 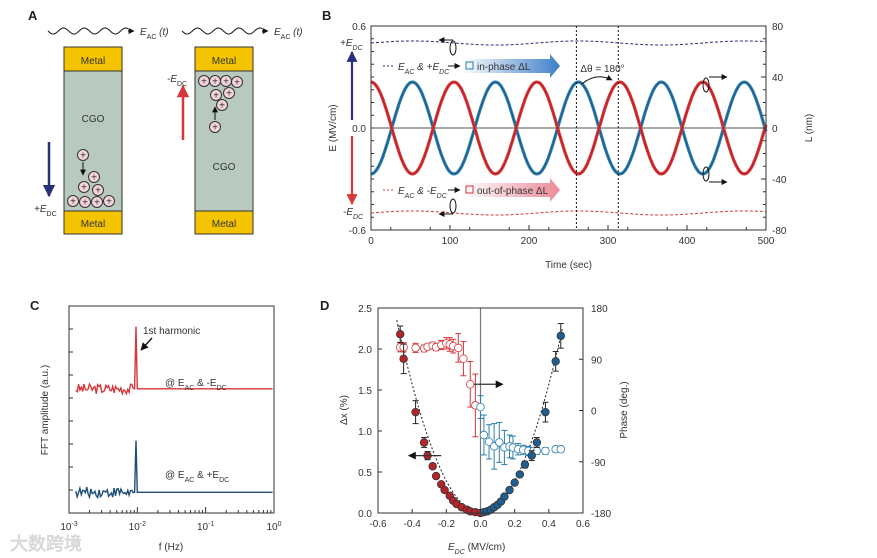 What do you see at coordinates (809, 128) in the screenshot?
I see `y2-axis-label: L (nm)` at bounding box center [809, 128].